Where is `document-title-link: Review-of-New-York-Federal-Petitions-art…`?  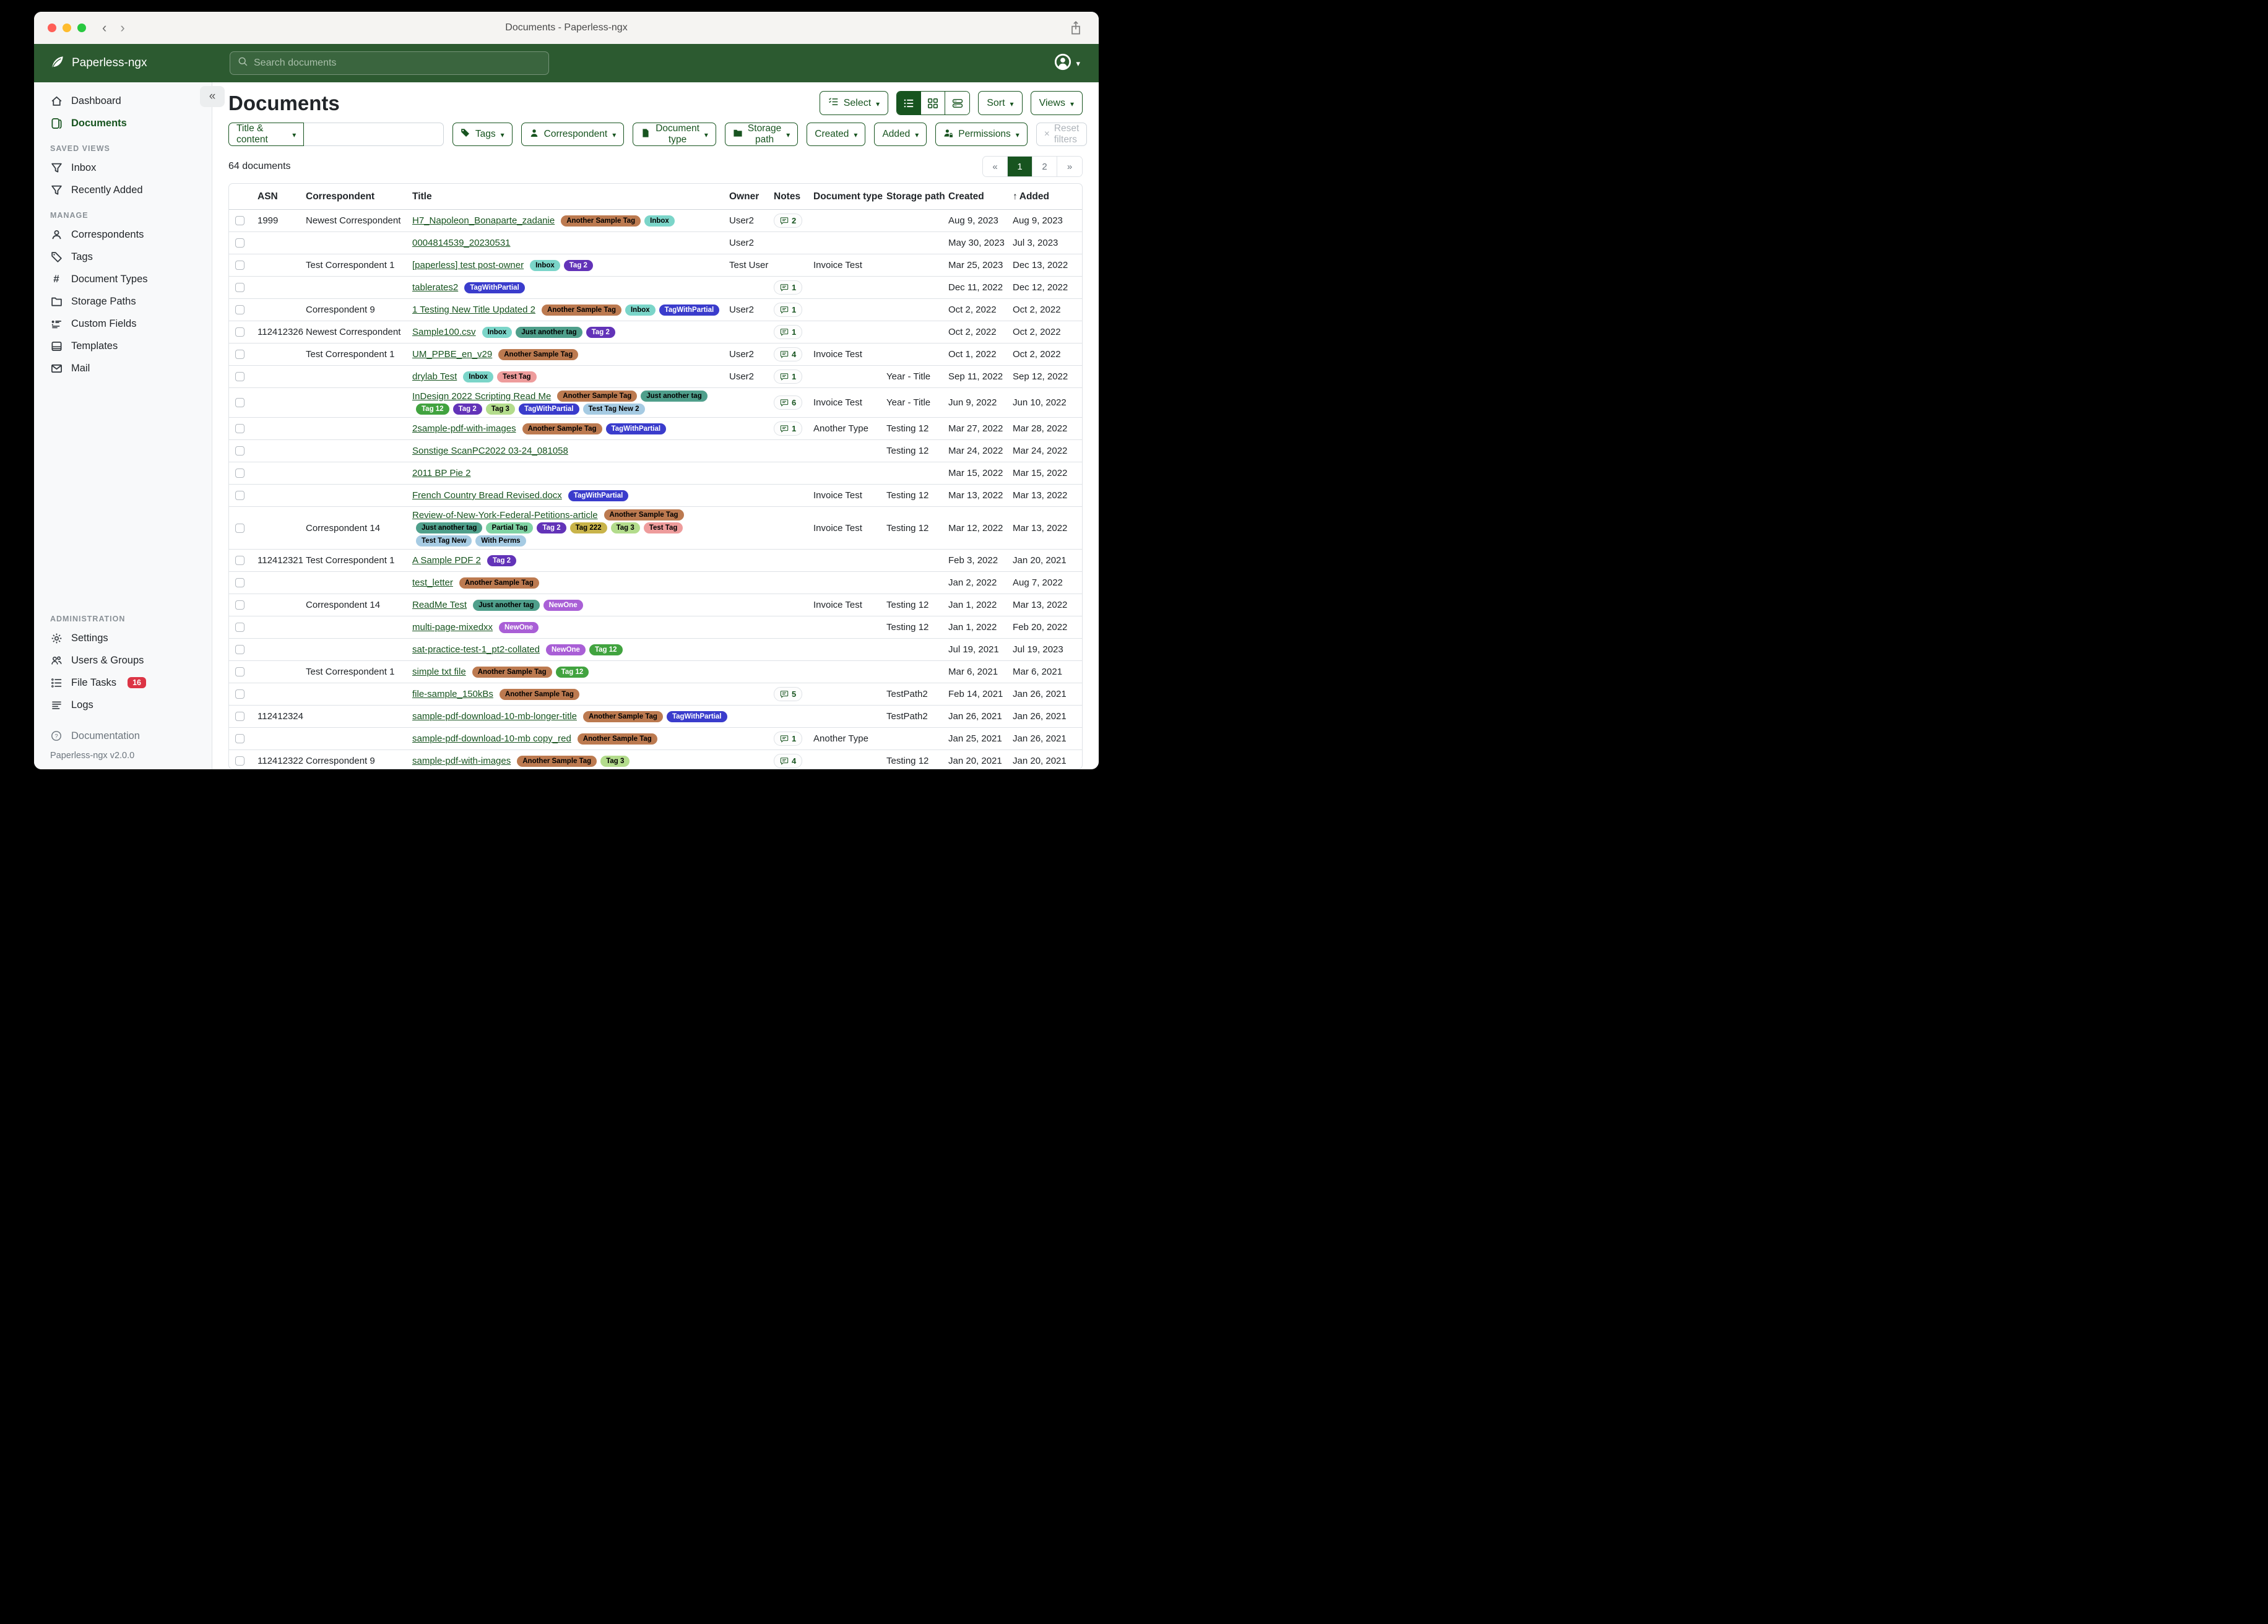 document-title-link: Review-of-New-York-Federal-Petitions-art… is located at coordinates (505, 514).